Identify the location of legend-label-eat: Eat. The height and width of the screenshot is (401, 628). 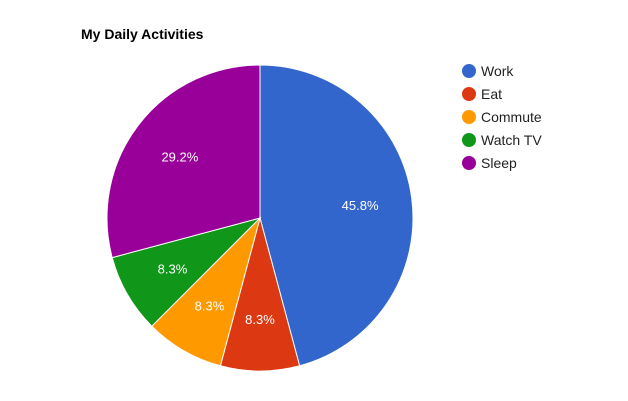
(491, 94).